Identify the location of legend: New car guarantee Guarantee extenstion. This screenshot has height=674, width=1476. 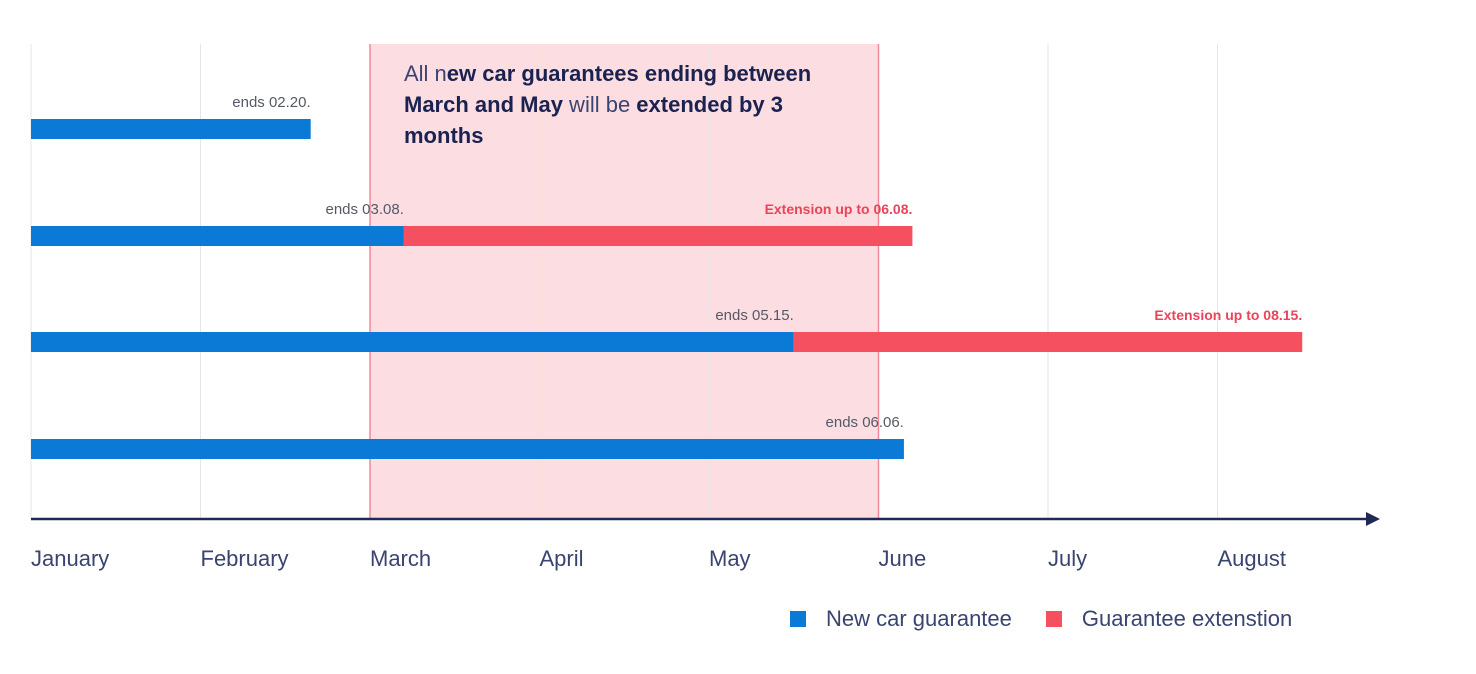
(1058, 619).